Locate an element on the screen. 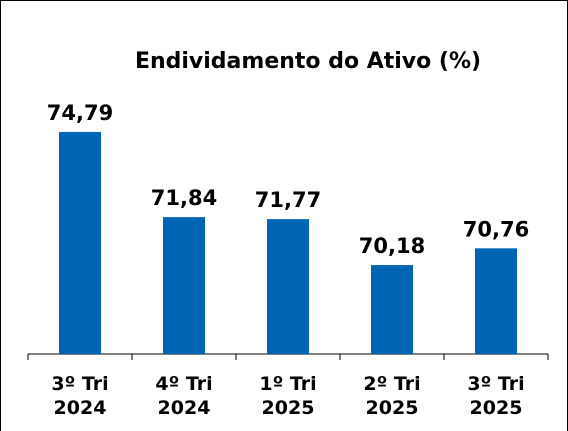 The image size is (568, 431). value-label: 74,79 is located at coordinates (80, 113).